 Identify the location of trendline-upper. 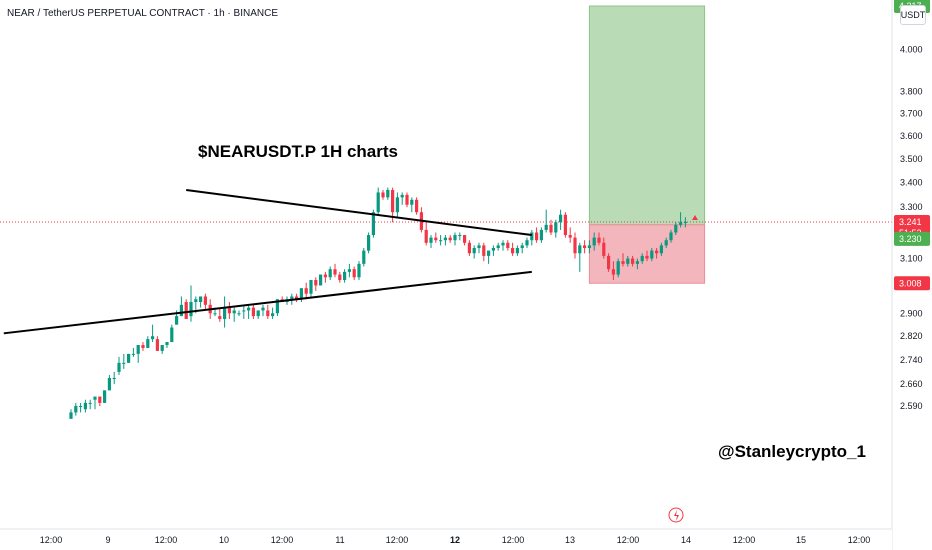
(359, 213).